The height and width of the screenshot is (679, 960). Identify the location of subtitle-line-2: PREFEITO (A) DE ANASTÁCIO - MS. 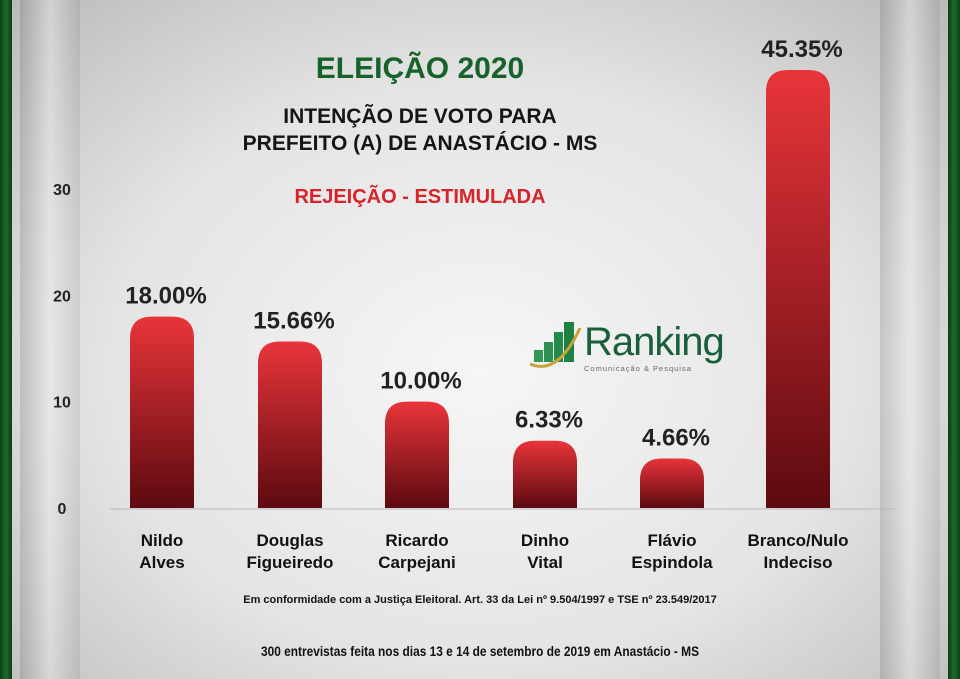
(420, 143).